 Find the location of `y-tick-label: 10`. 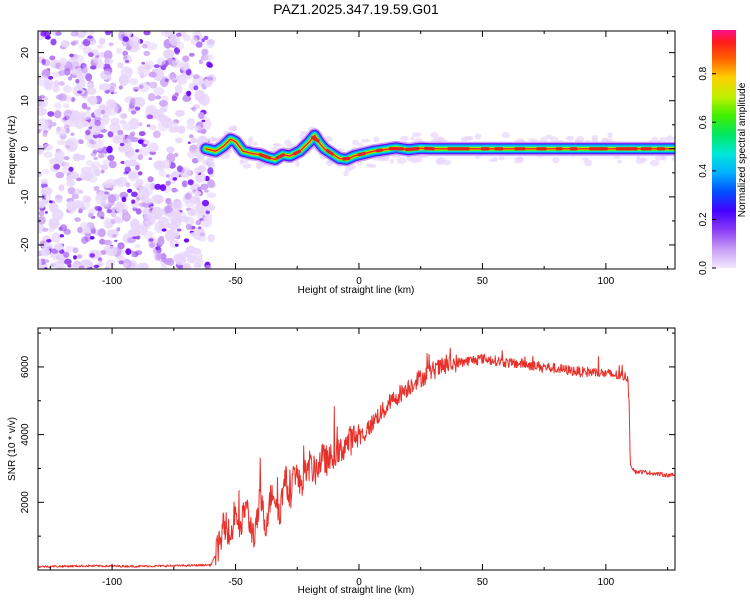

y-tick-label: 10 is located at coordinates (25, 101).